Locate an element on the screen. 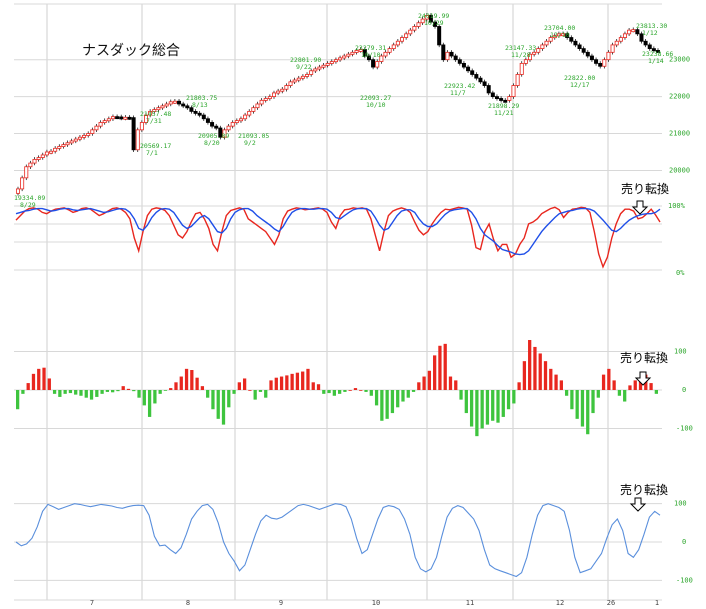 The height and width of the screenshot is (609, 706). oscillator-tick-label: 0 is located at coordinates (684, 542).